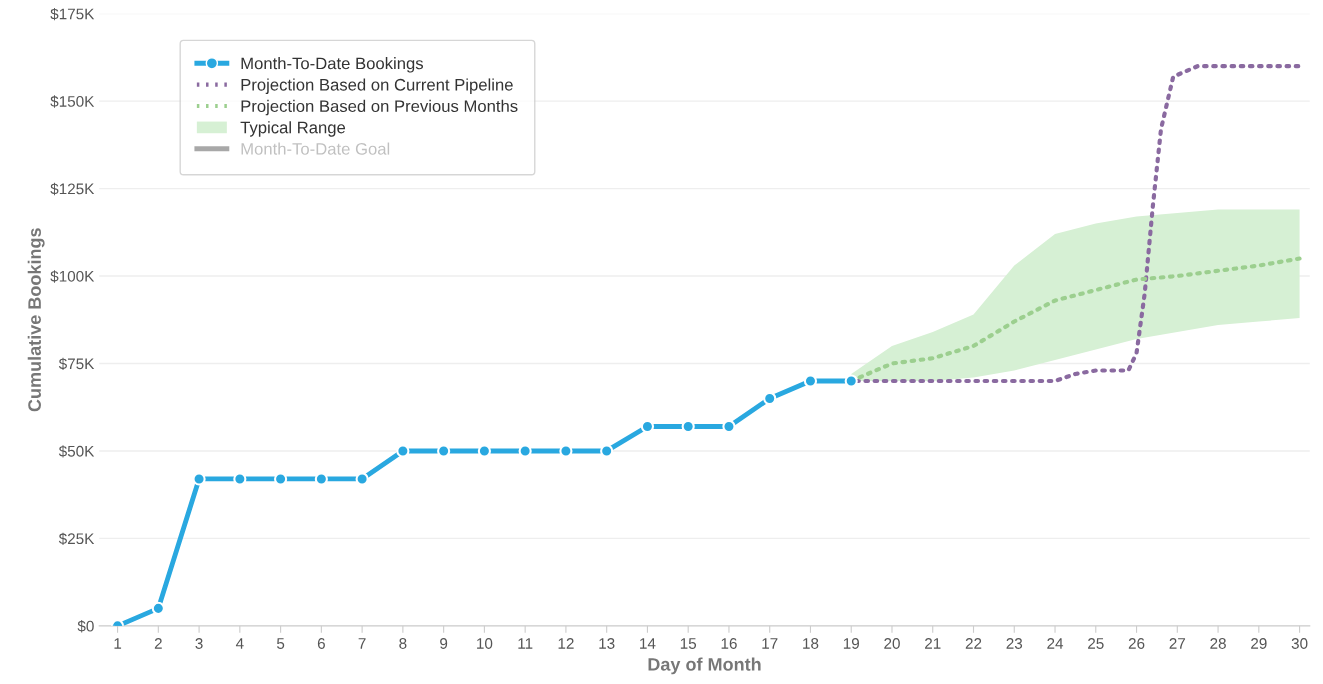 This screenshot has height=684, width=1323. I want to click on x-tick-label: 25, so click(1096, 643).